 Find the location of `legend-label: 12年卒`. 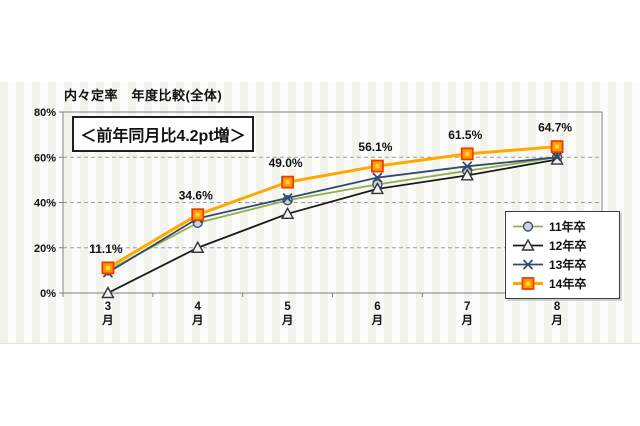

legend-label: 12年卒 is located at coordinates (568, 246).